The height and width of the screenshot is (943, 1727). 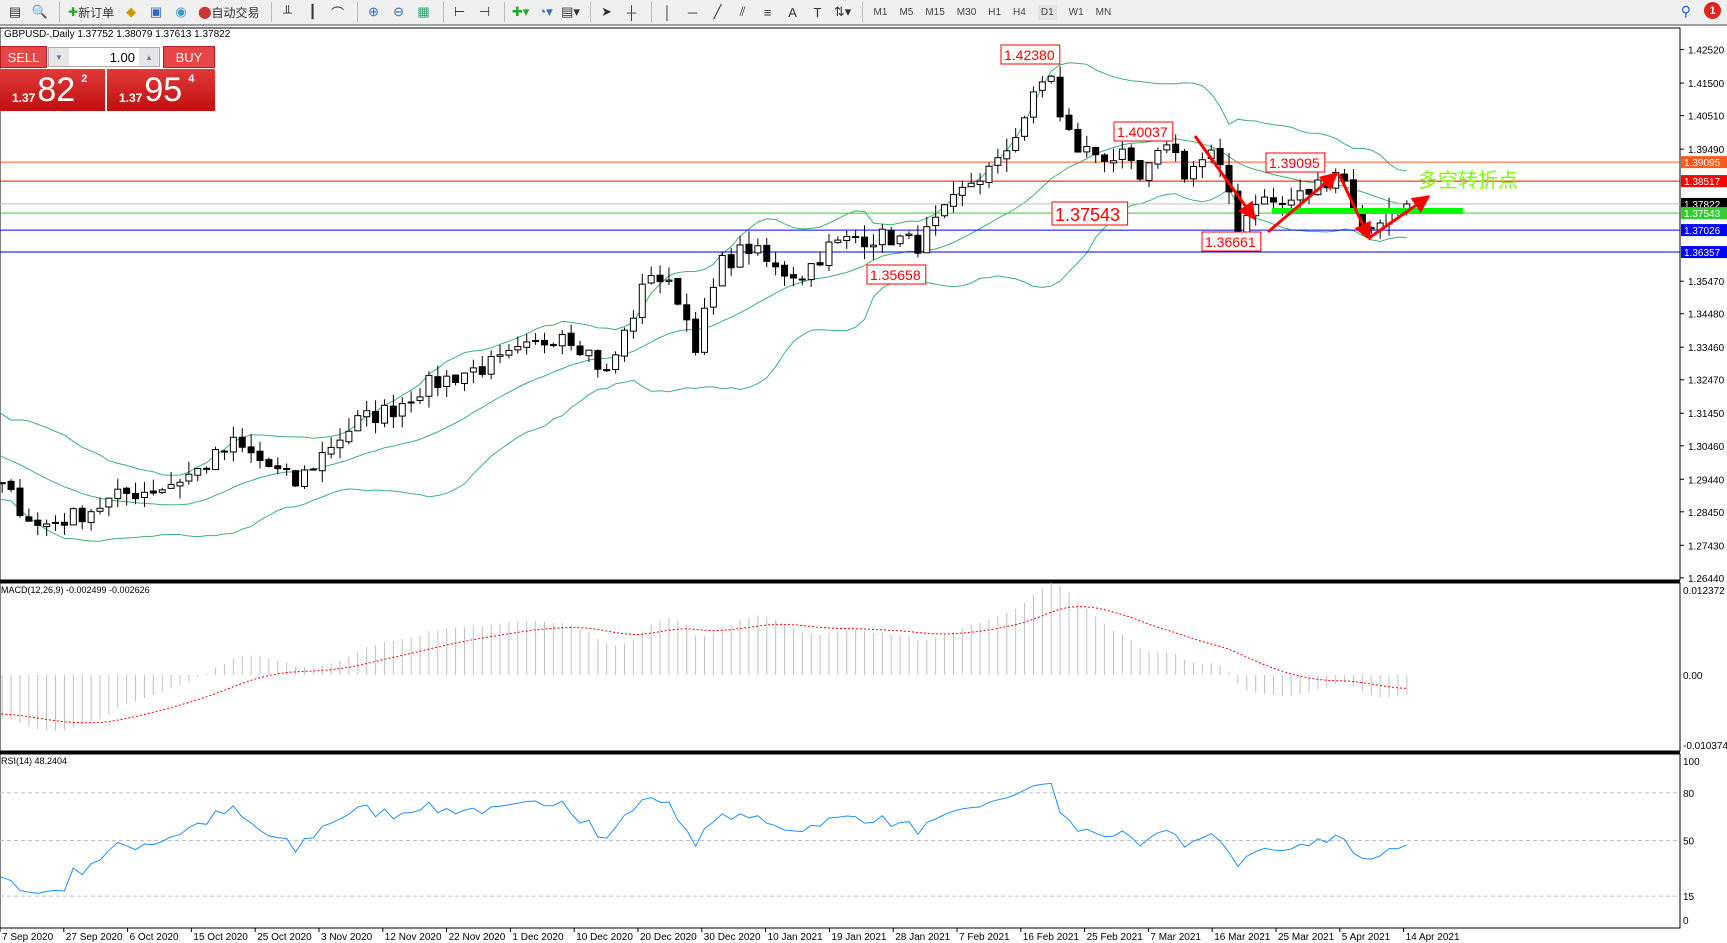 I want to click on cursor-icon: ➤, so click(x=606, y=11).